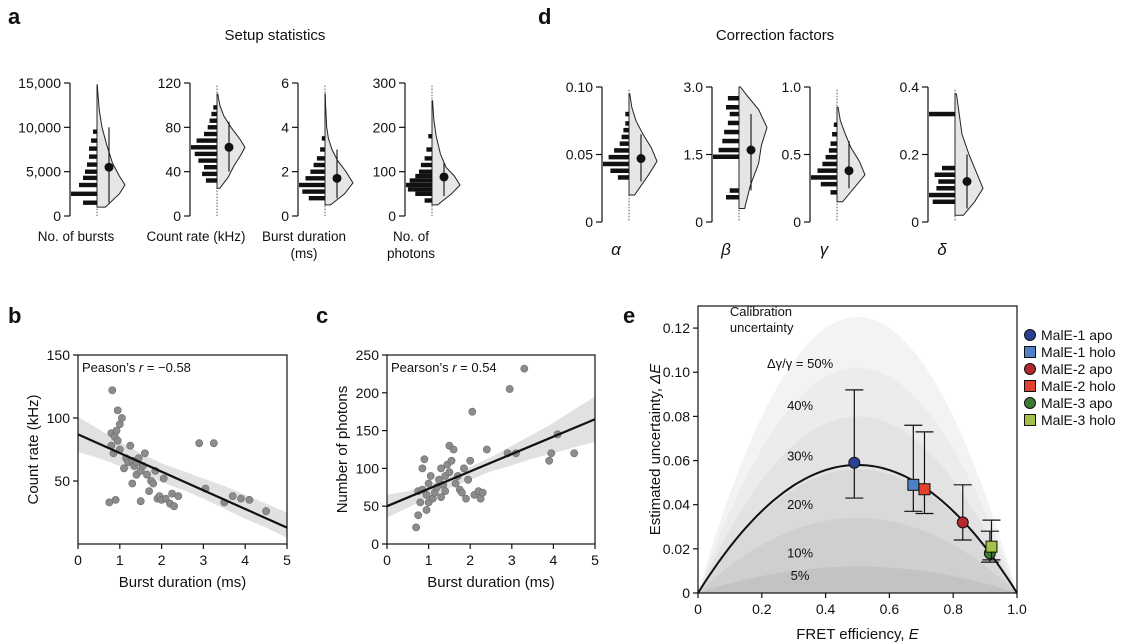  What do you see at coordinates (914, 634) in the screenshot?
I see `x-axis-label-symbol: E` at bounding box center [914, 634].